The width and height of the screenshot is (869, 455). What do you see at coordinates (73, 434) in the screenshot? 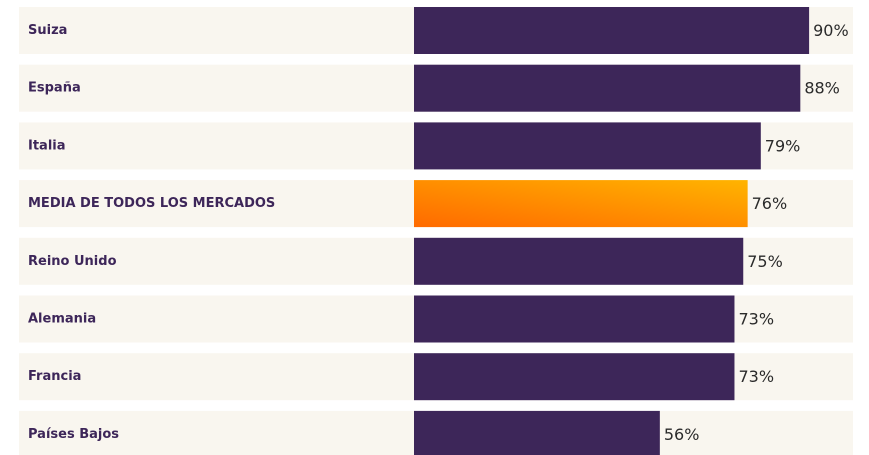
I see `category-label: Países Bajos` at bounding box center [73, 434].